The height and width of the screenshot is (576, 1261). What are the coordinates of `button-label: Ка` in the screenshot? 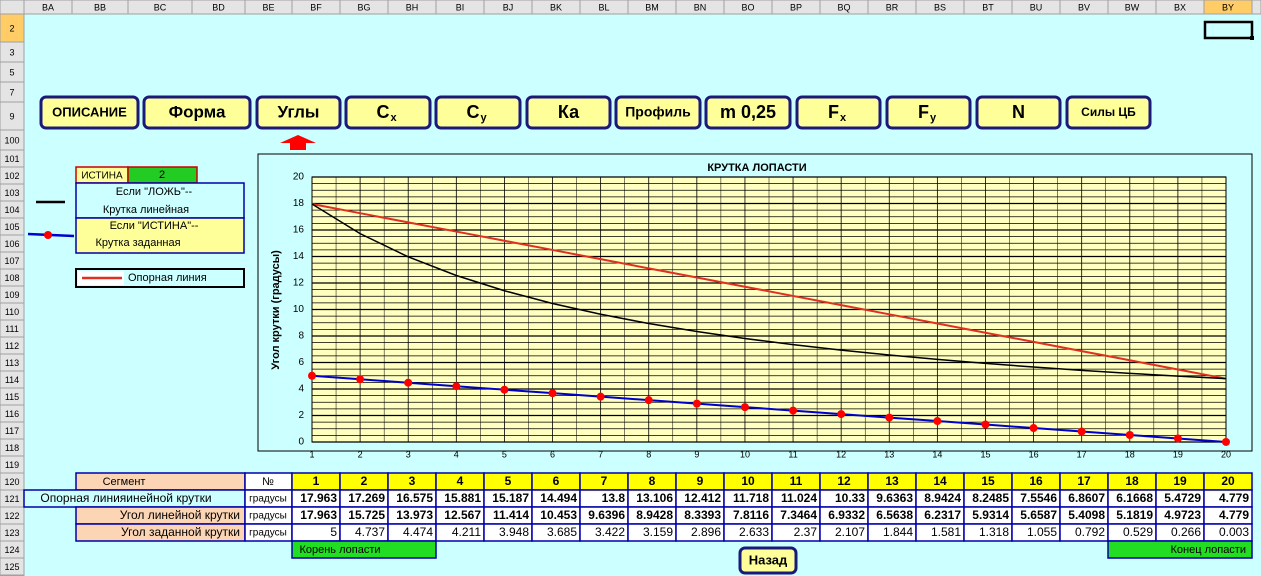 It's located at (569, 112).